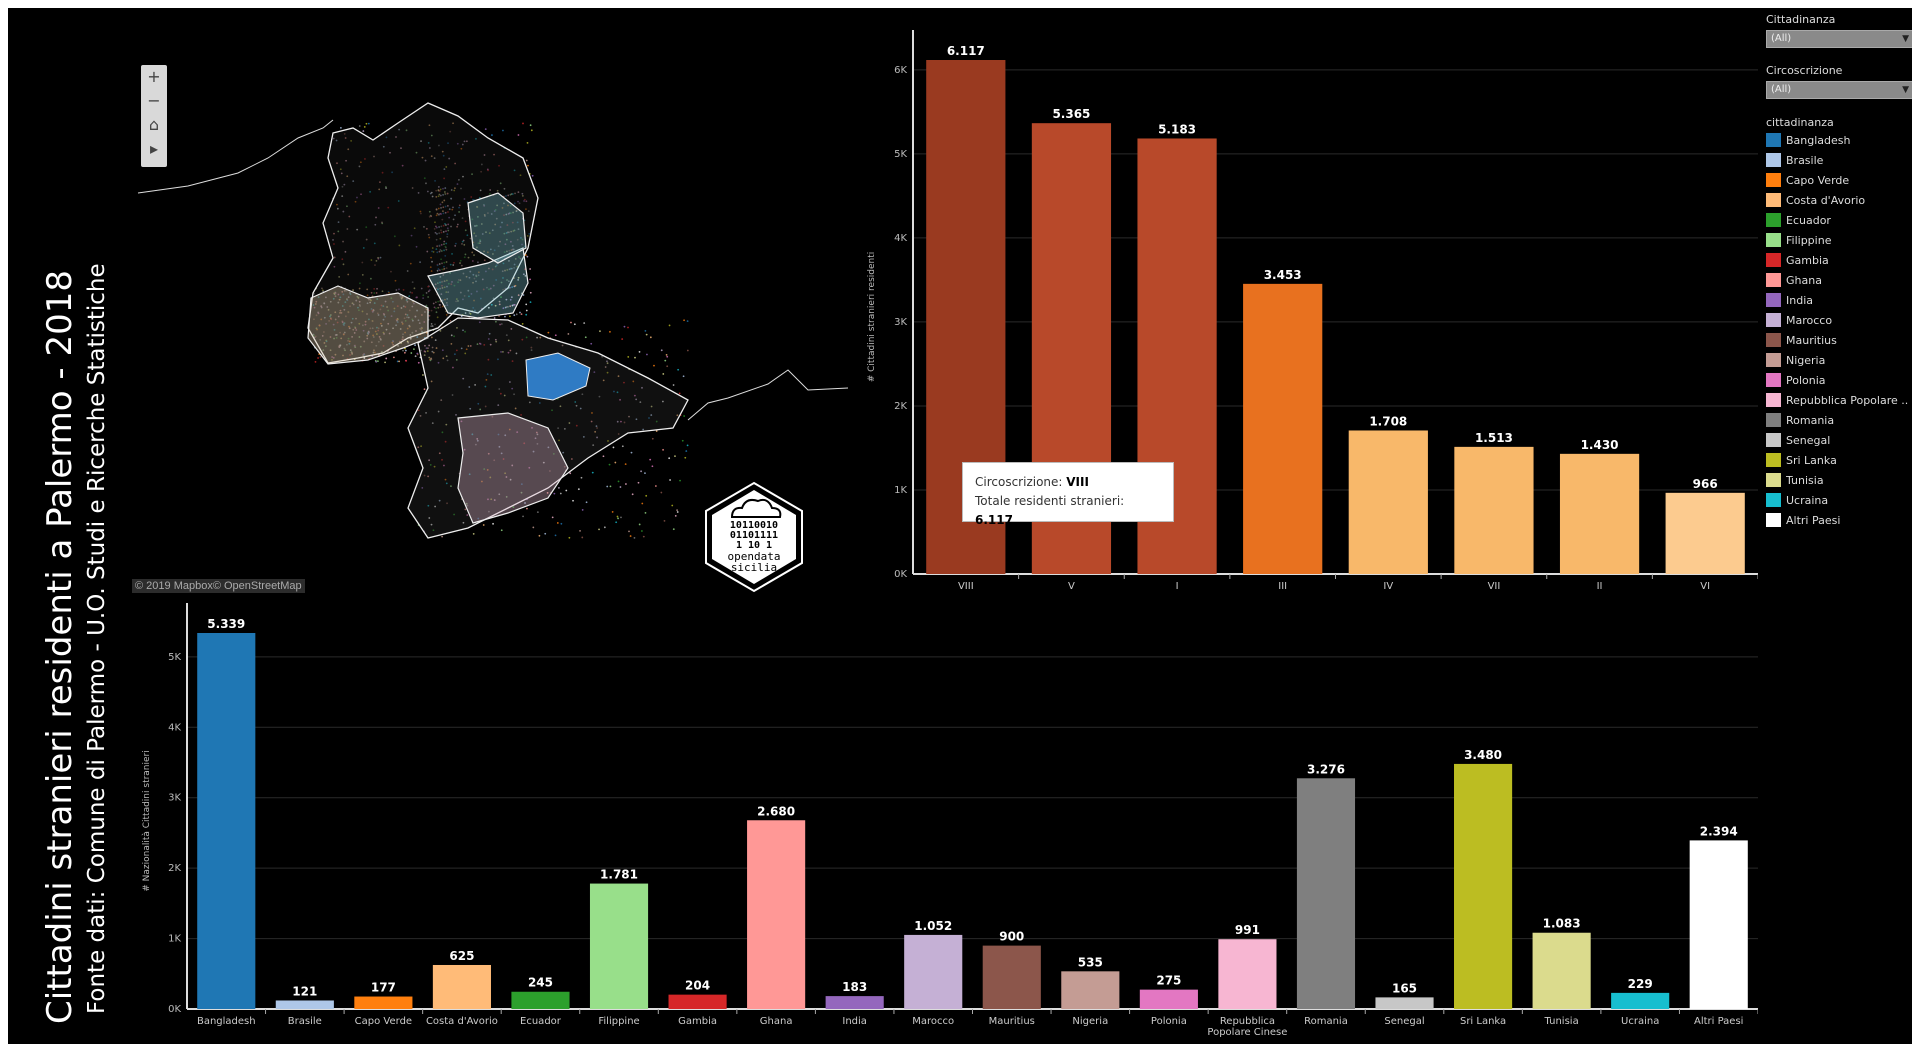 This screenshot has height=1050, width=1920. I want to click on legend-item: Nigeria, so click(1839, 360).